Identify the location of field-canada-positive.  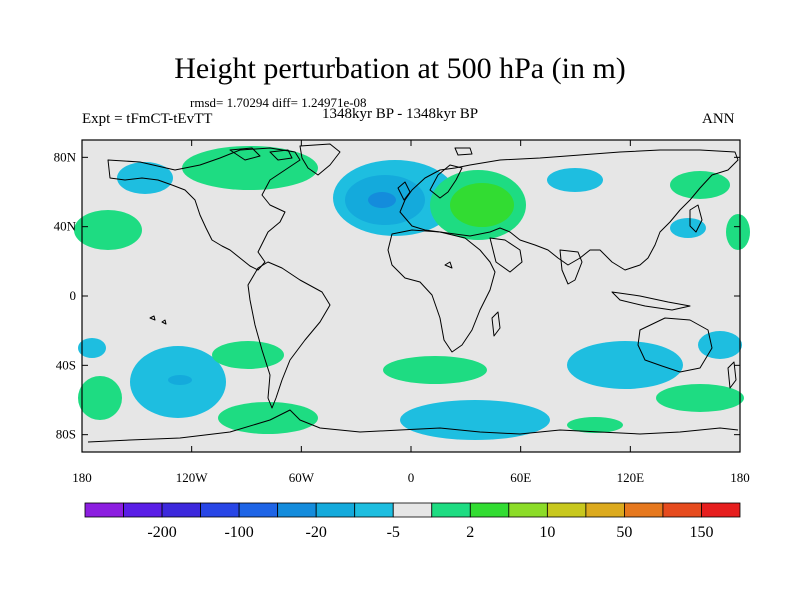
(250, 168).